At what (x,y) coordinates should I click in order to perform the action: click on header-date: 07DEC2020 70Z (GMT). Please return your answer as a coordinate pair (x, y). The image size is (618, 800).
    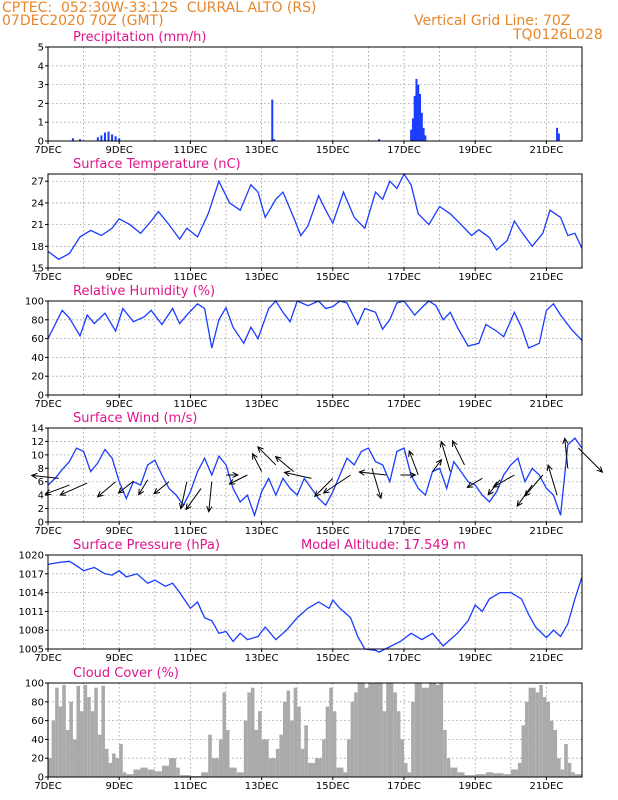
    Looking at the image, I should click on (83, 21).